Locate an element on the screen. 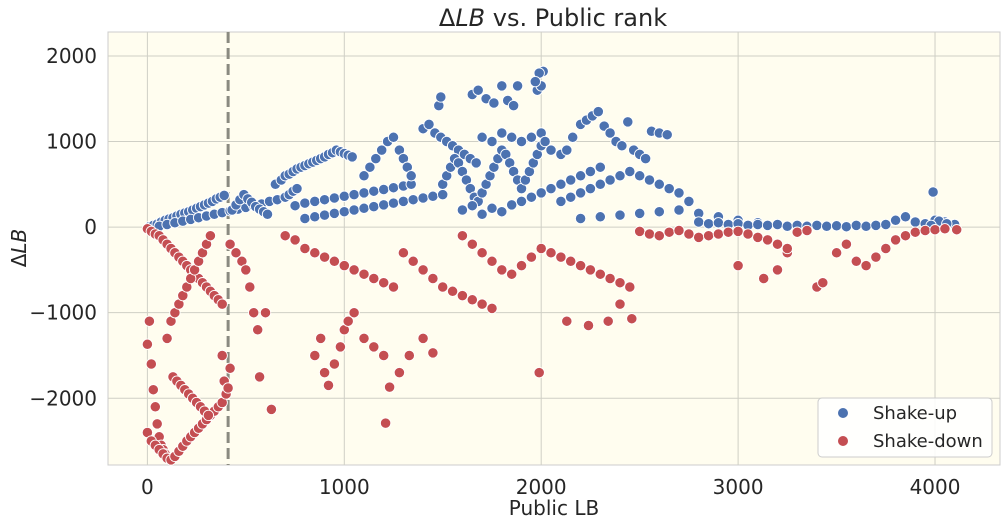 The image size is (1007, 525). svg-text: ΔLB vs. Public rank is located at coordinates (553, 18).